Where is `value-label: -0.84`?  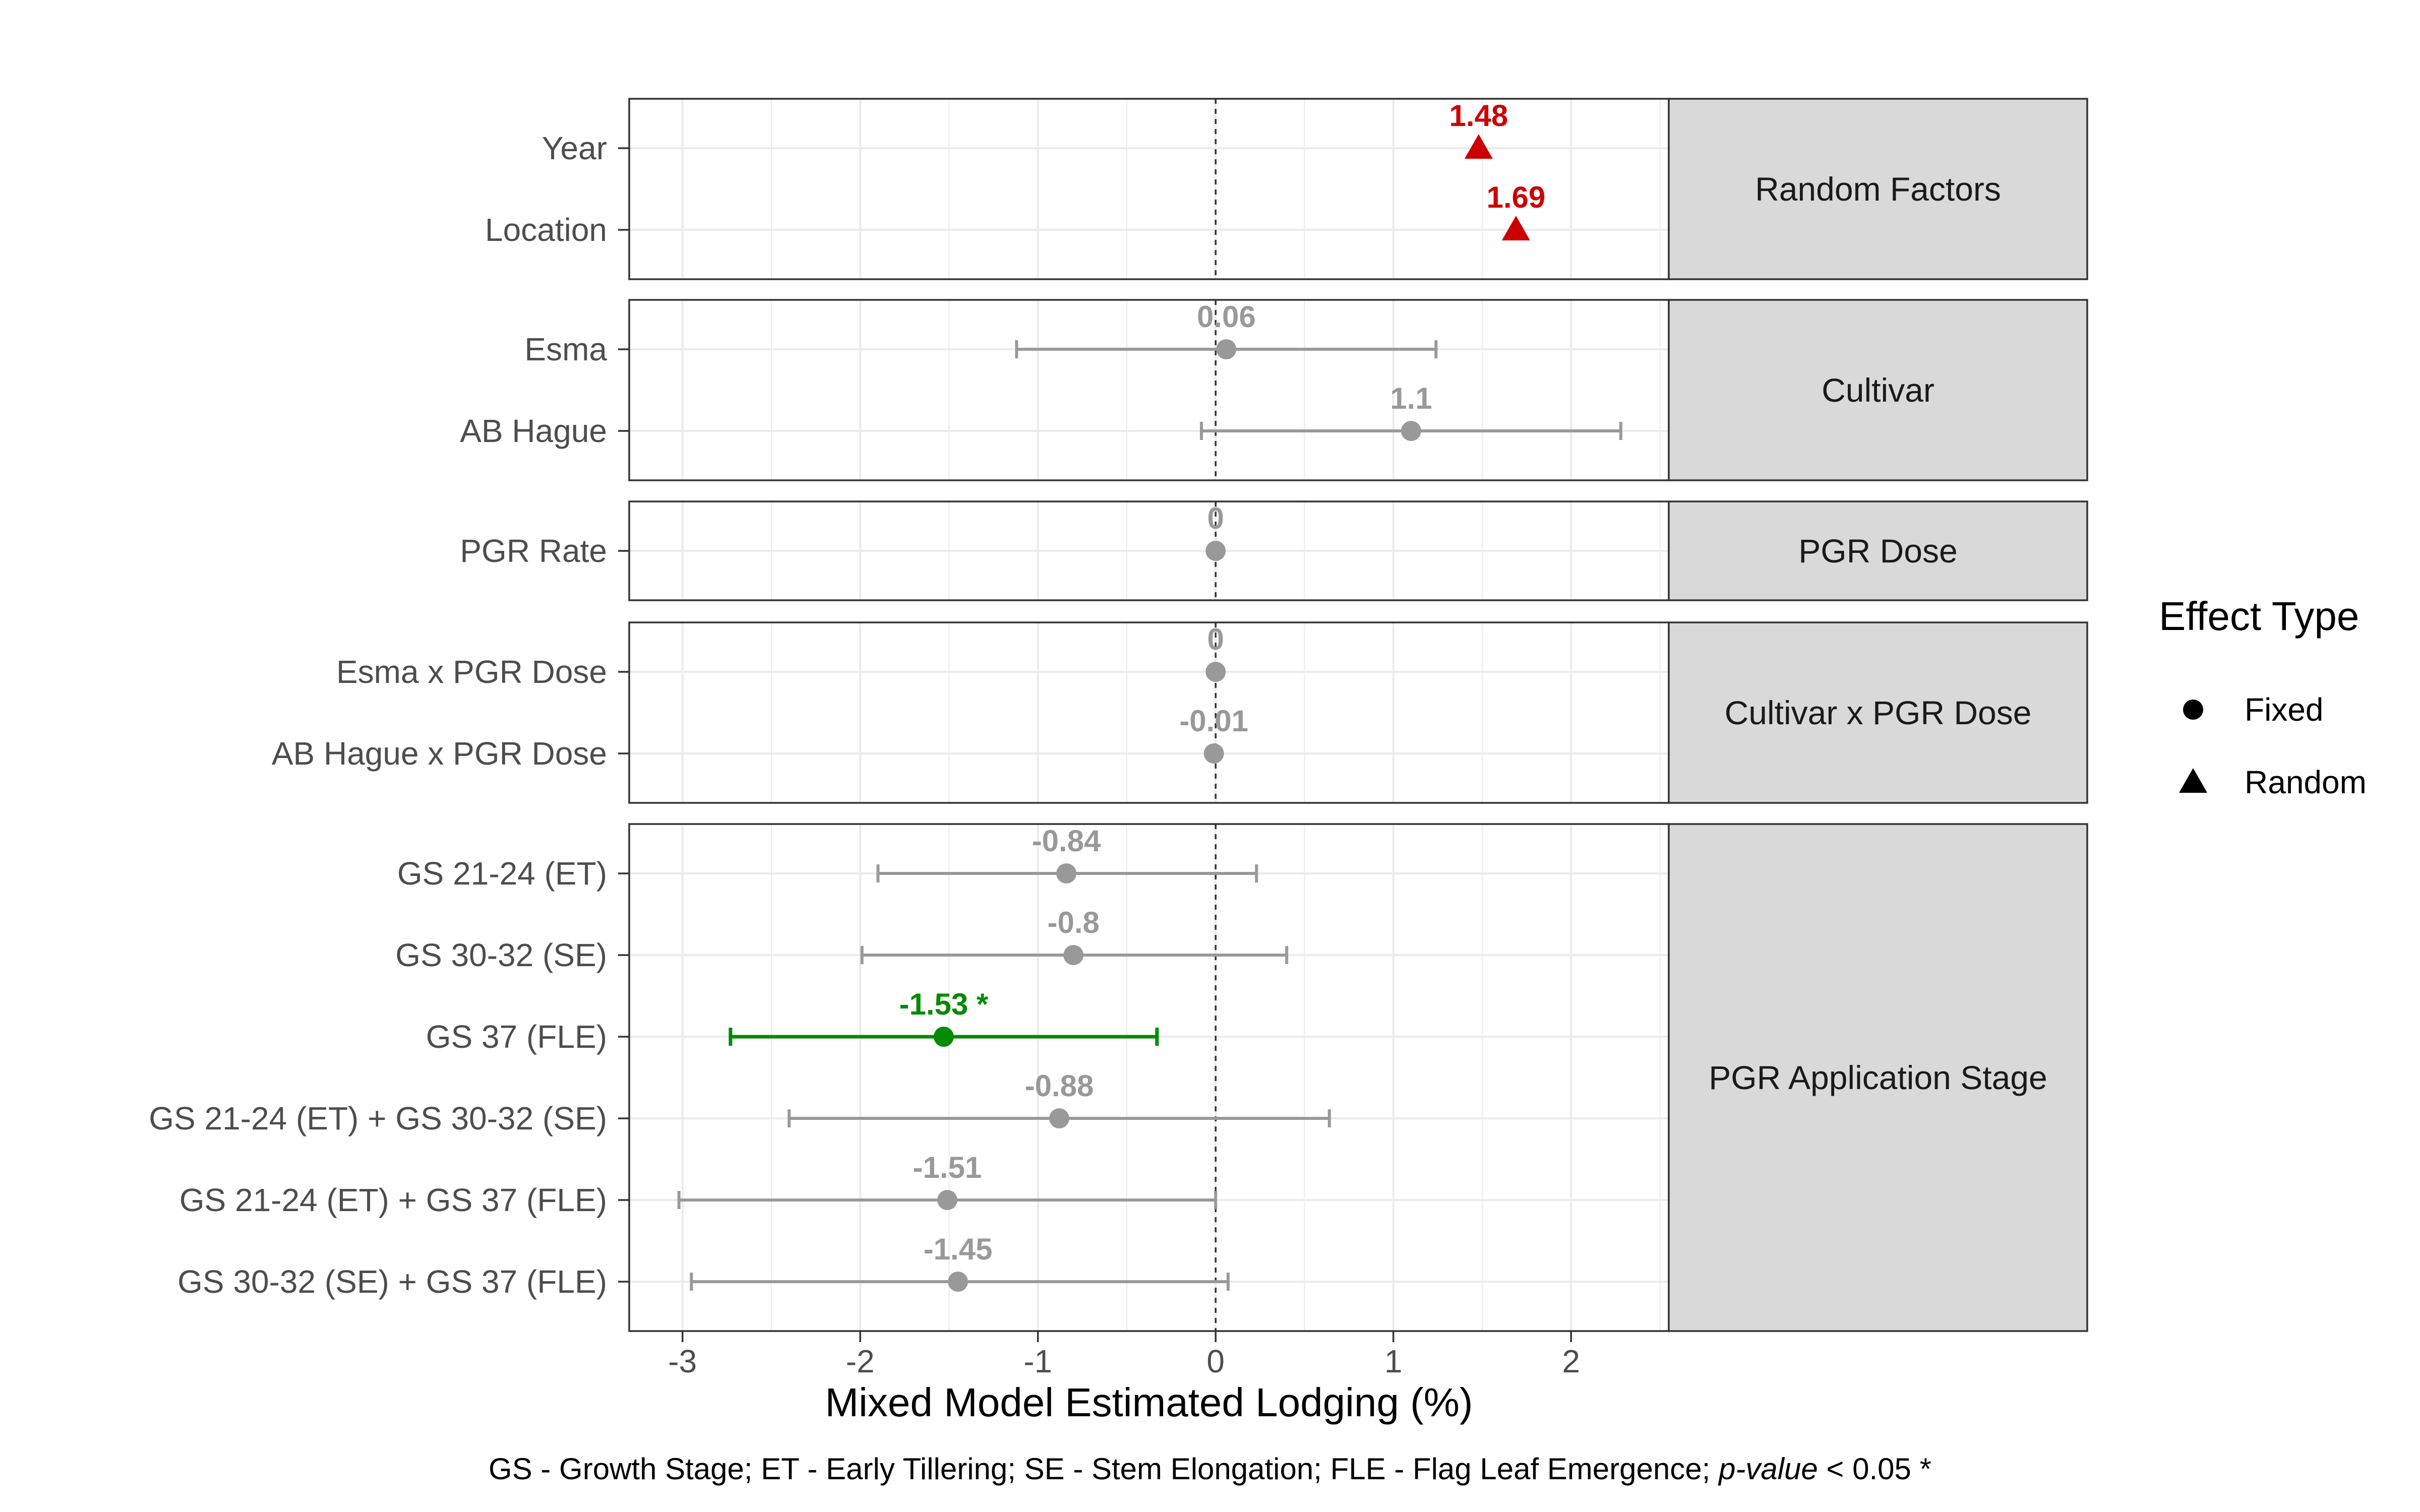
value-label: -0.84 is located at coordinates (1066, 841).